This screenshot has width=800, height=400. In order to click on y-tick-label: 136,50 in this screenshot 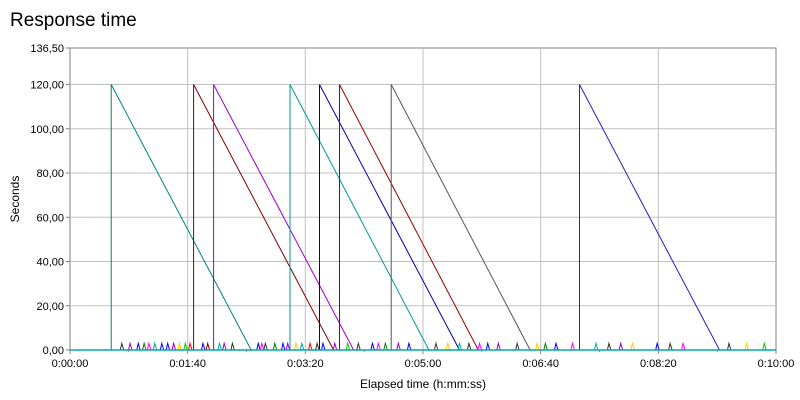, I will do `click(47, 49)`.